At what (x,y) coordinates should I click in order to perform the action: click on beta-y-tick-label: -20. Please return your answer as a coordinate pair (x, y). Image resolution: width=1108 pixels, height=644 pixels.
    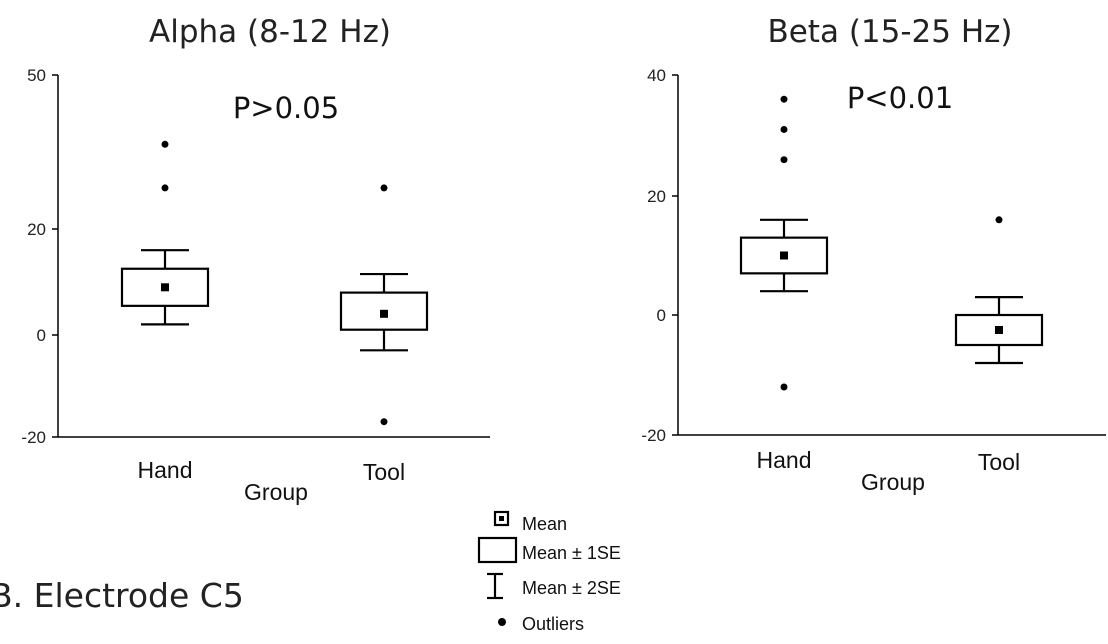
    Looking at the image, I should click on (653, 435).